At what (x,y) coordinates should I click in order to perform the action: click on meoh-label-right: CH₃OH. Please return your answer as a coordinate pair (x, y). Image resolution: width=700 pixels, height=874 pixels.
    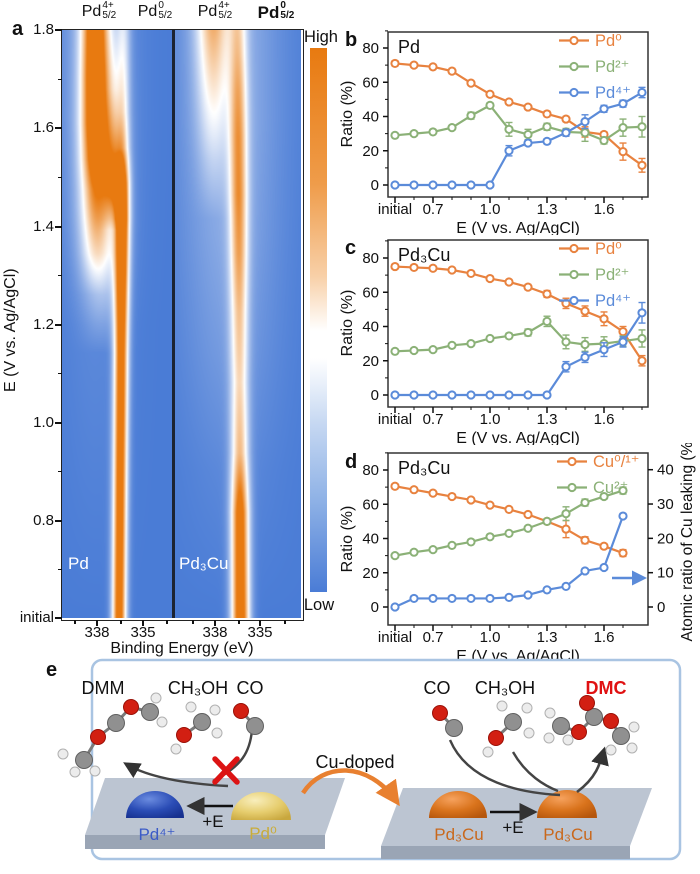
    Looking at the image, I should click on (505, 688).